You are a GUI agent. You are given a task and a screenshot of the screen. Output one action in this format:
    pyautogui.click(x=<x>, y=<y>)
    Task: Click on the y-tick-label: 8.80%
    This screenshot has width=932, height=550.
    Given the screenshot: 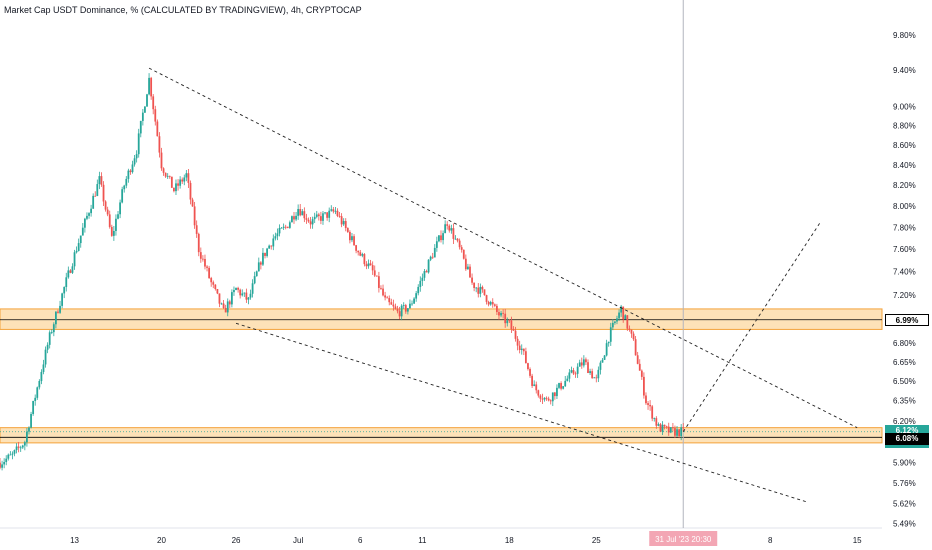 What is the action you would take?
    pyautogui.click(x=904, y=126)
    